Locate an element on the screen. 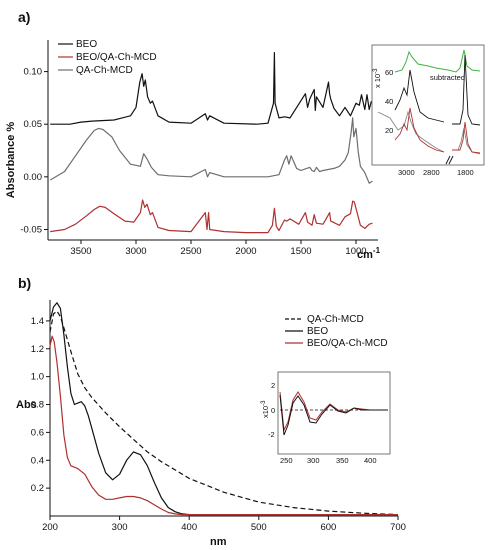 This screenshot has width=494, height=550. panel-b-letter: b) is located at coordinates (24, 283).